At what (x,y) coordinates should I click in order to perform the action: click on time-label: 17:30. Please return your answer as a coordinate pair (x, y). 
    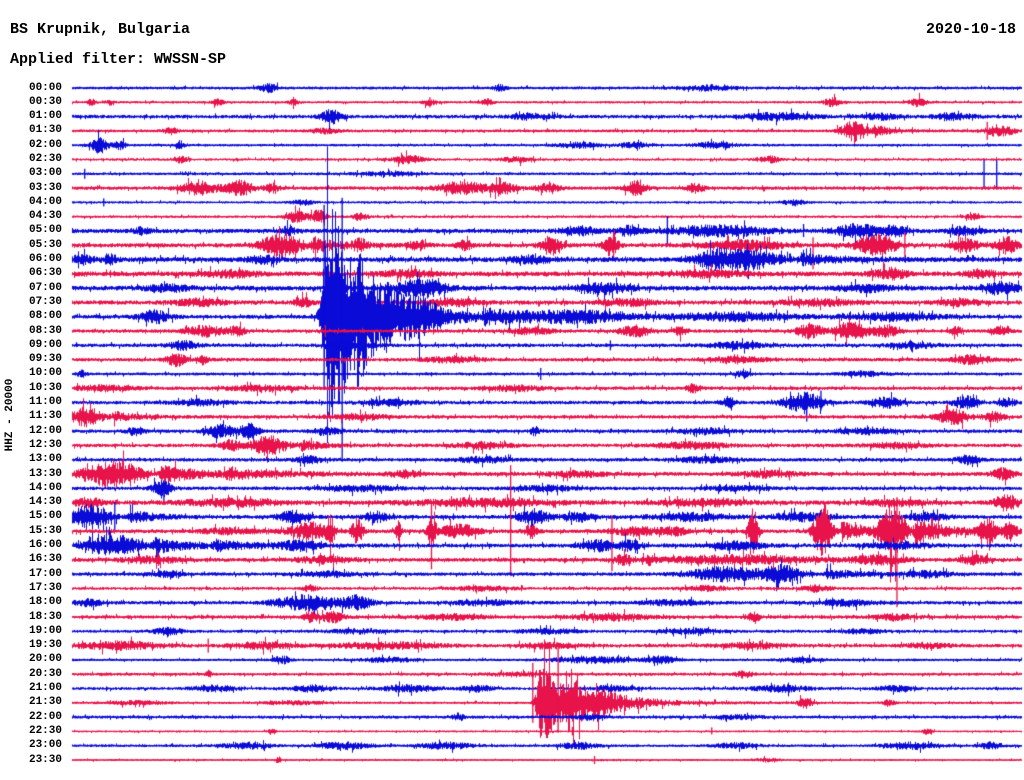
    Looking at the image, I should click on (45, 587).